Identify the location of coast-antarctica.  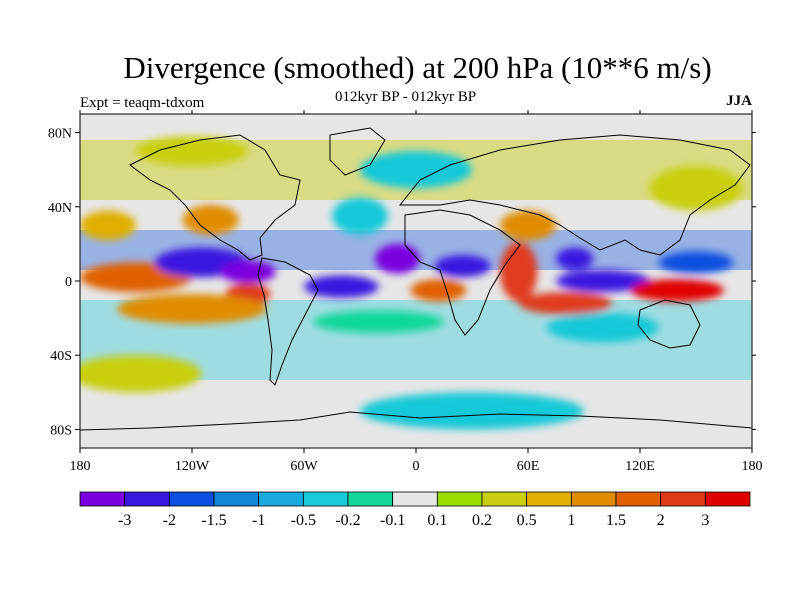
(416, 421).